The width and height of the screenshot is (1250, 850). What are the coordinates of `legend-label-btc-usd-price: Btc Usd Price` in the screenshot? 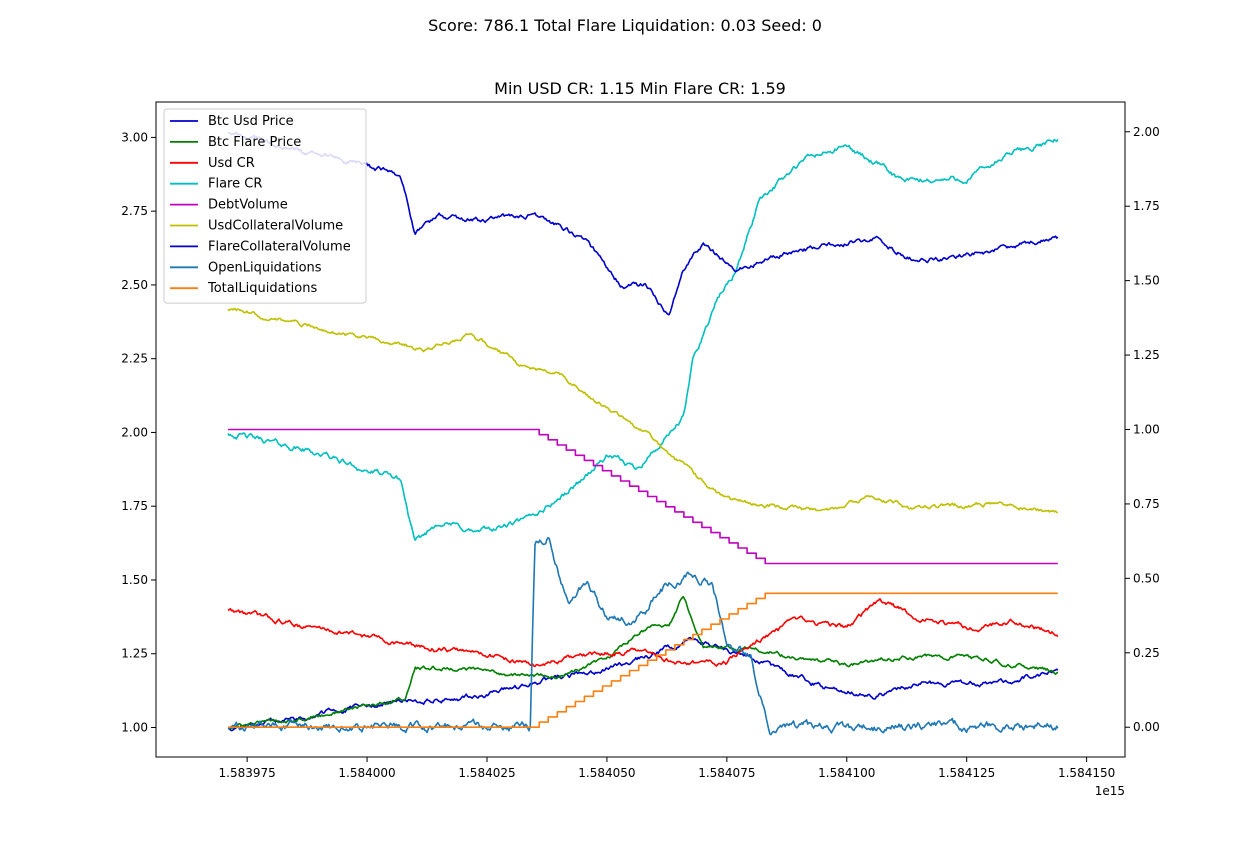 It's located at (251, 121).